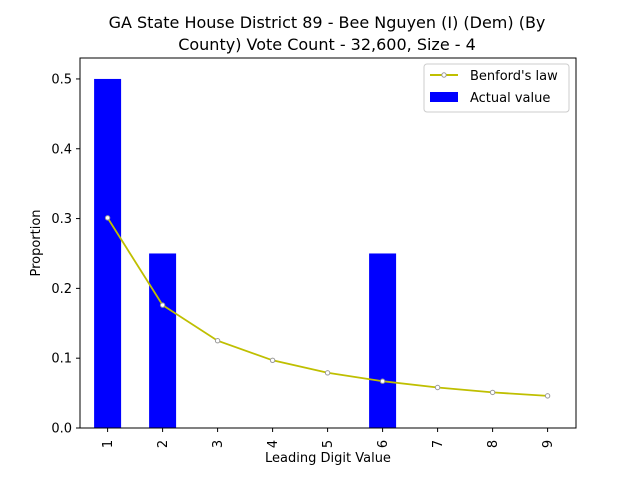  I want to click on x-axis-label: Leading Digit Value, so click(328, 458).